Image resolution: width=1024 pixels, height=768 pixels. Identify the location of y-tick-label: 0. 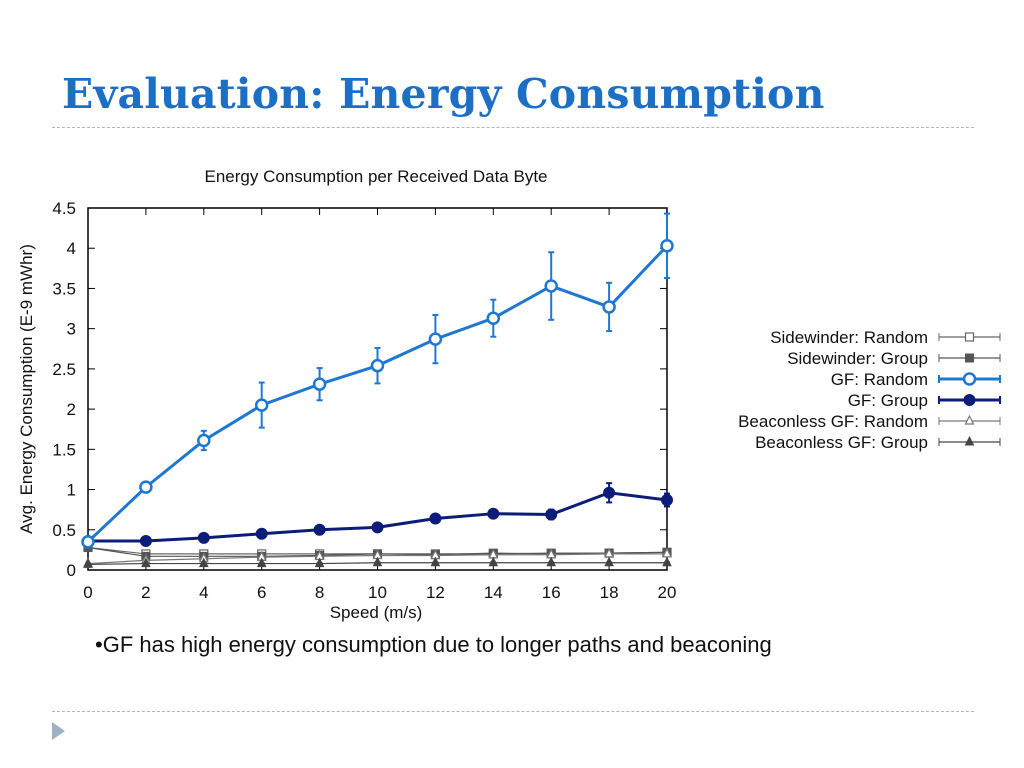
(71, 570).